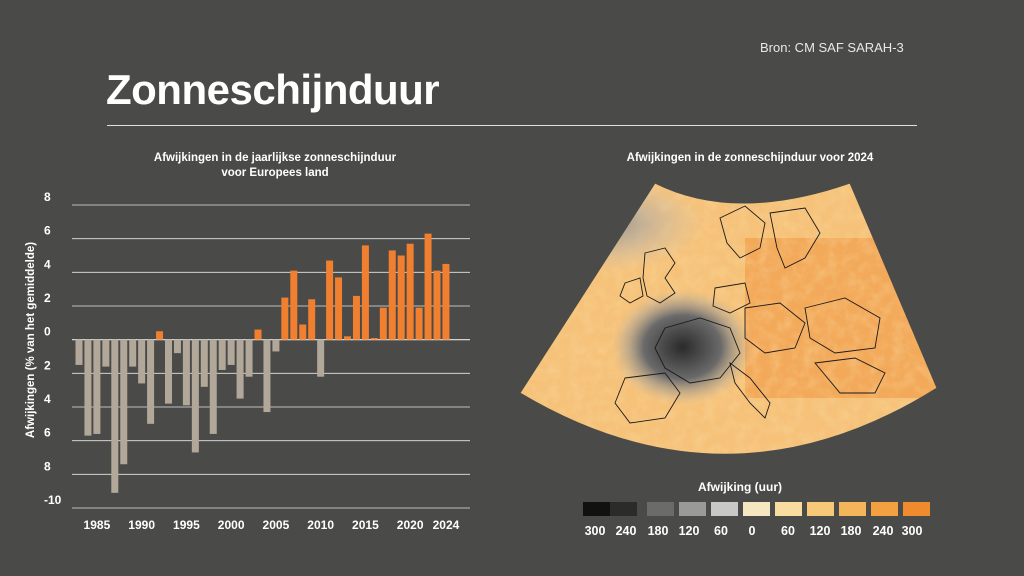 Image resolution: width=1024 pixels, height=576 pixels. Describe the element at coordinates (374, 338) in the screenshot. I see `bar-2016` at that location.